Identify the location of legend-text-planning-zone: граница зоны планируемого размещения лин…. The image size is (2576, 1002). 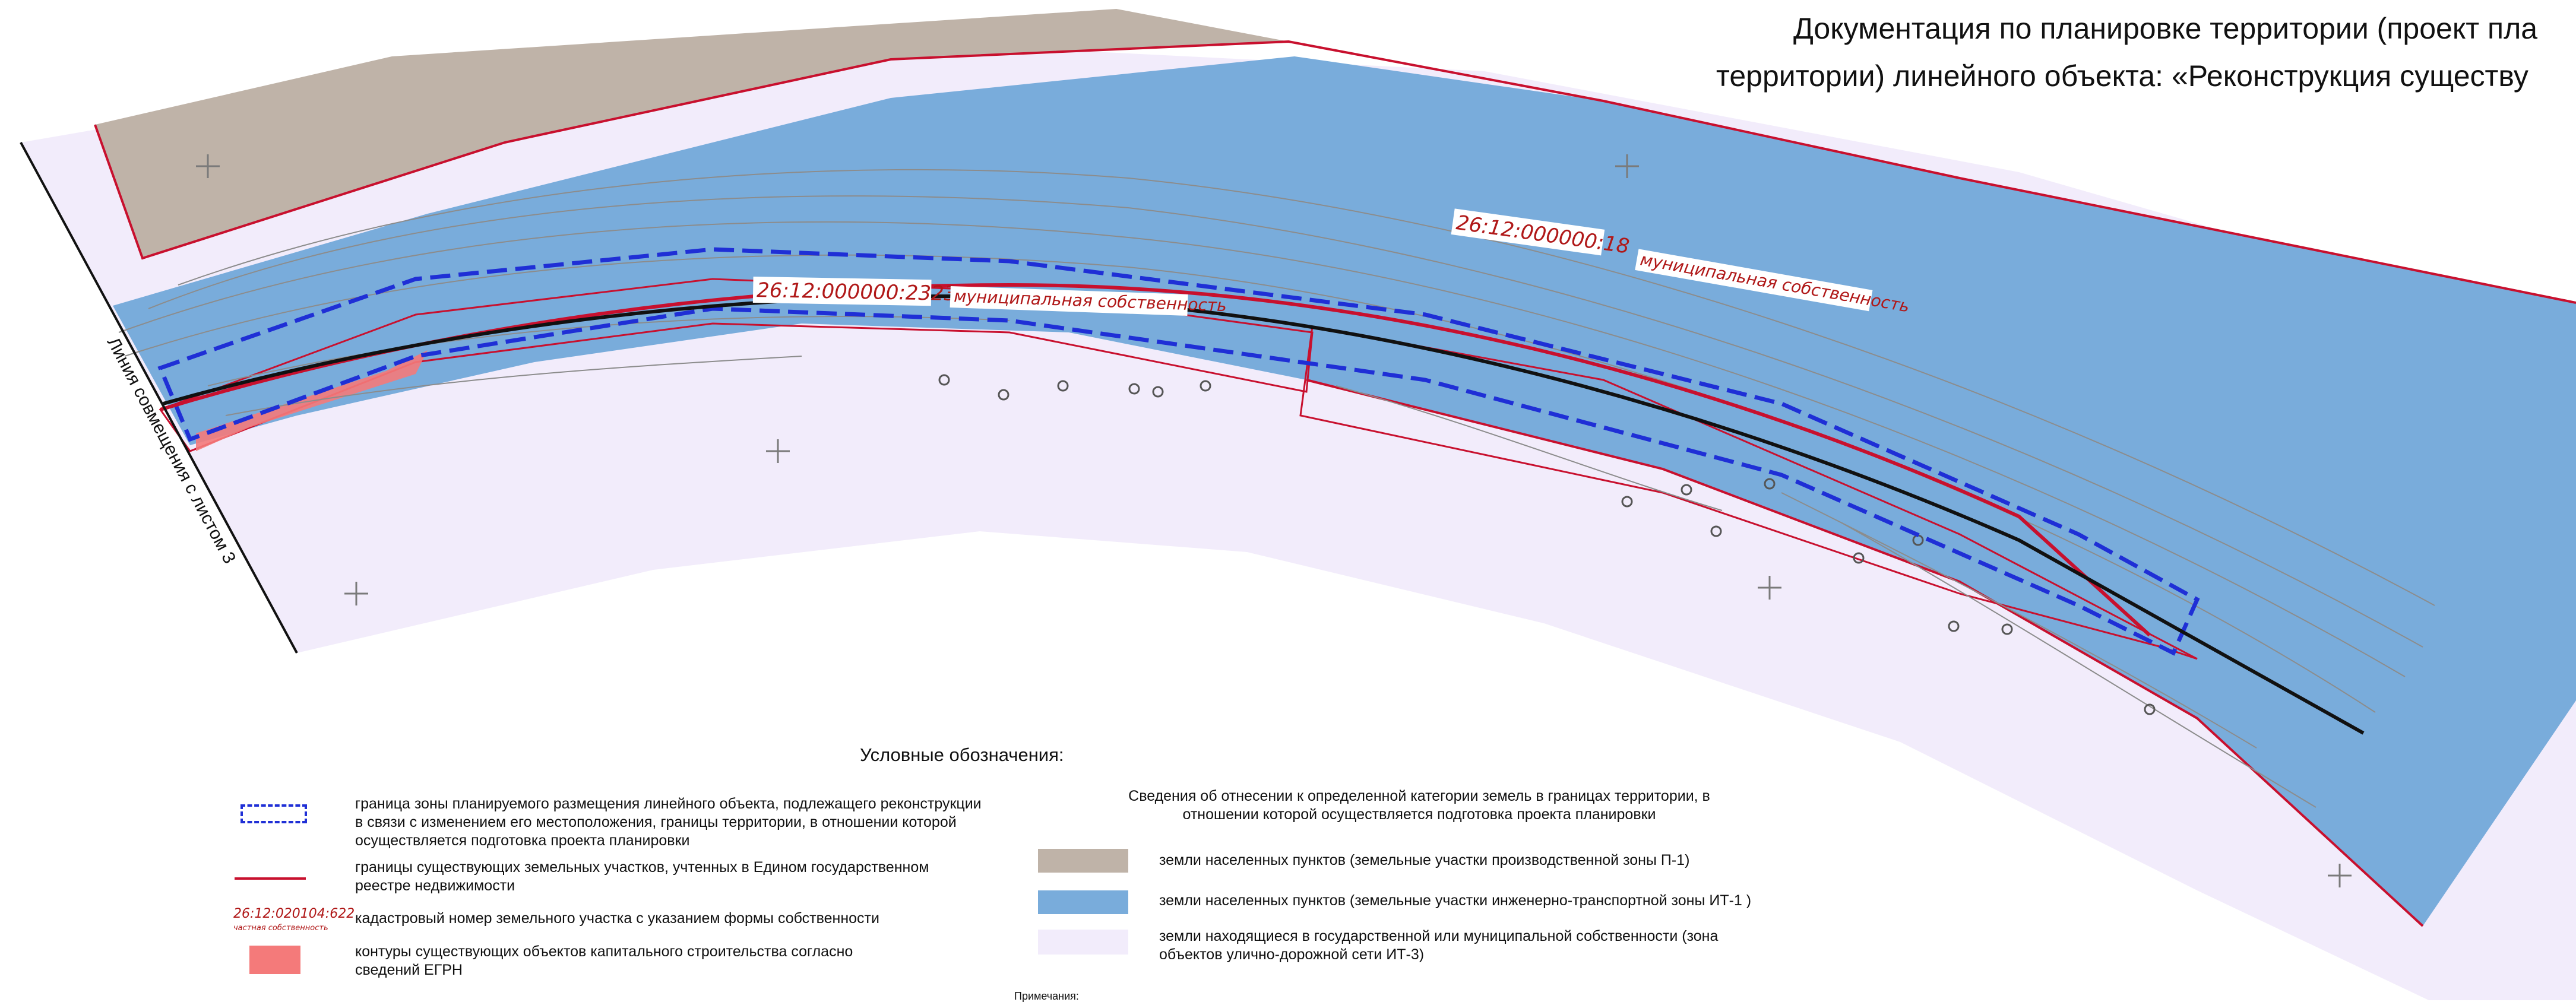
(668, 822).